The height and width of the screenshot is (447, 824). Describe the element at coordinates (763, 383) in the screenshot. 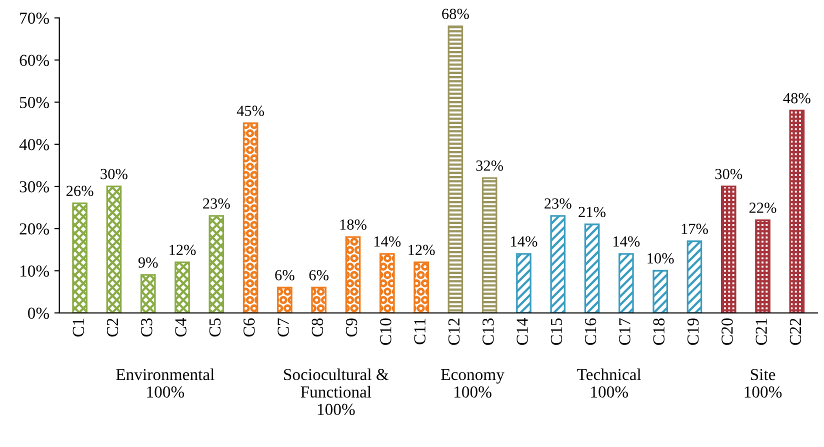

I see `text: Site 100%` at that location.